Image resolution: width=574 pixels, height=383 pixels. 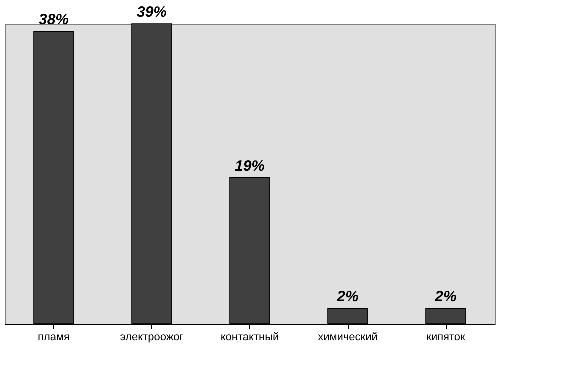 What do you see at coordinates (250, 166) in the screenshot?
I see `data-label: 19%` at bounding box center [250, 166].